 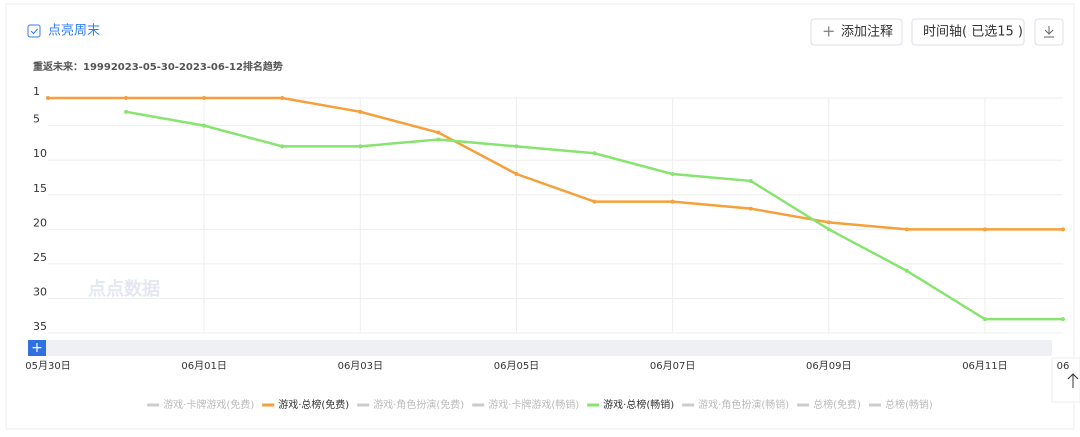 I want to click on timeline-label: 时间轴( 已选15 ), so click(x=973, y=32).